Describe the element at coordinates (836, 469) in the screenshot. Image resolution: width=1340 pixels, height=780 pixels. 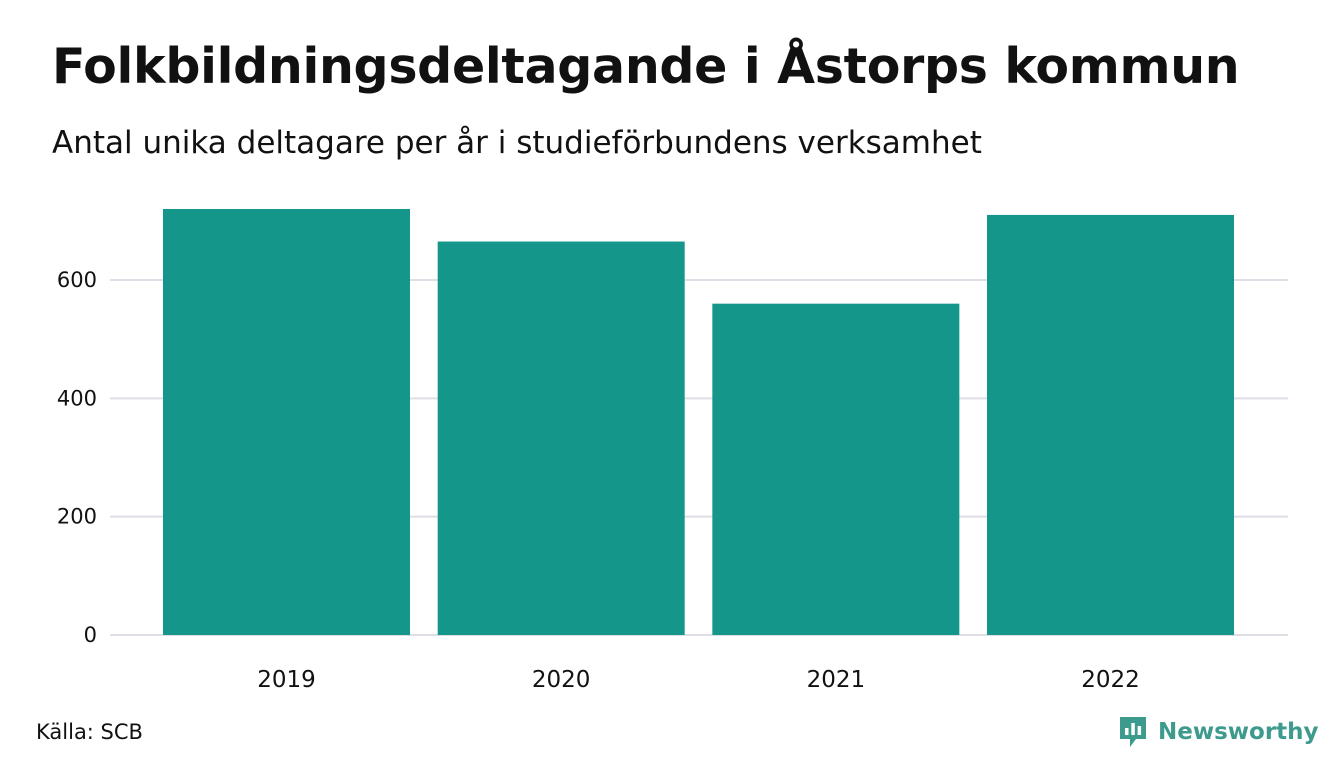
I see `bar-2021` at that location.